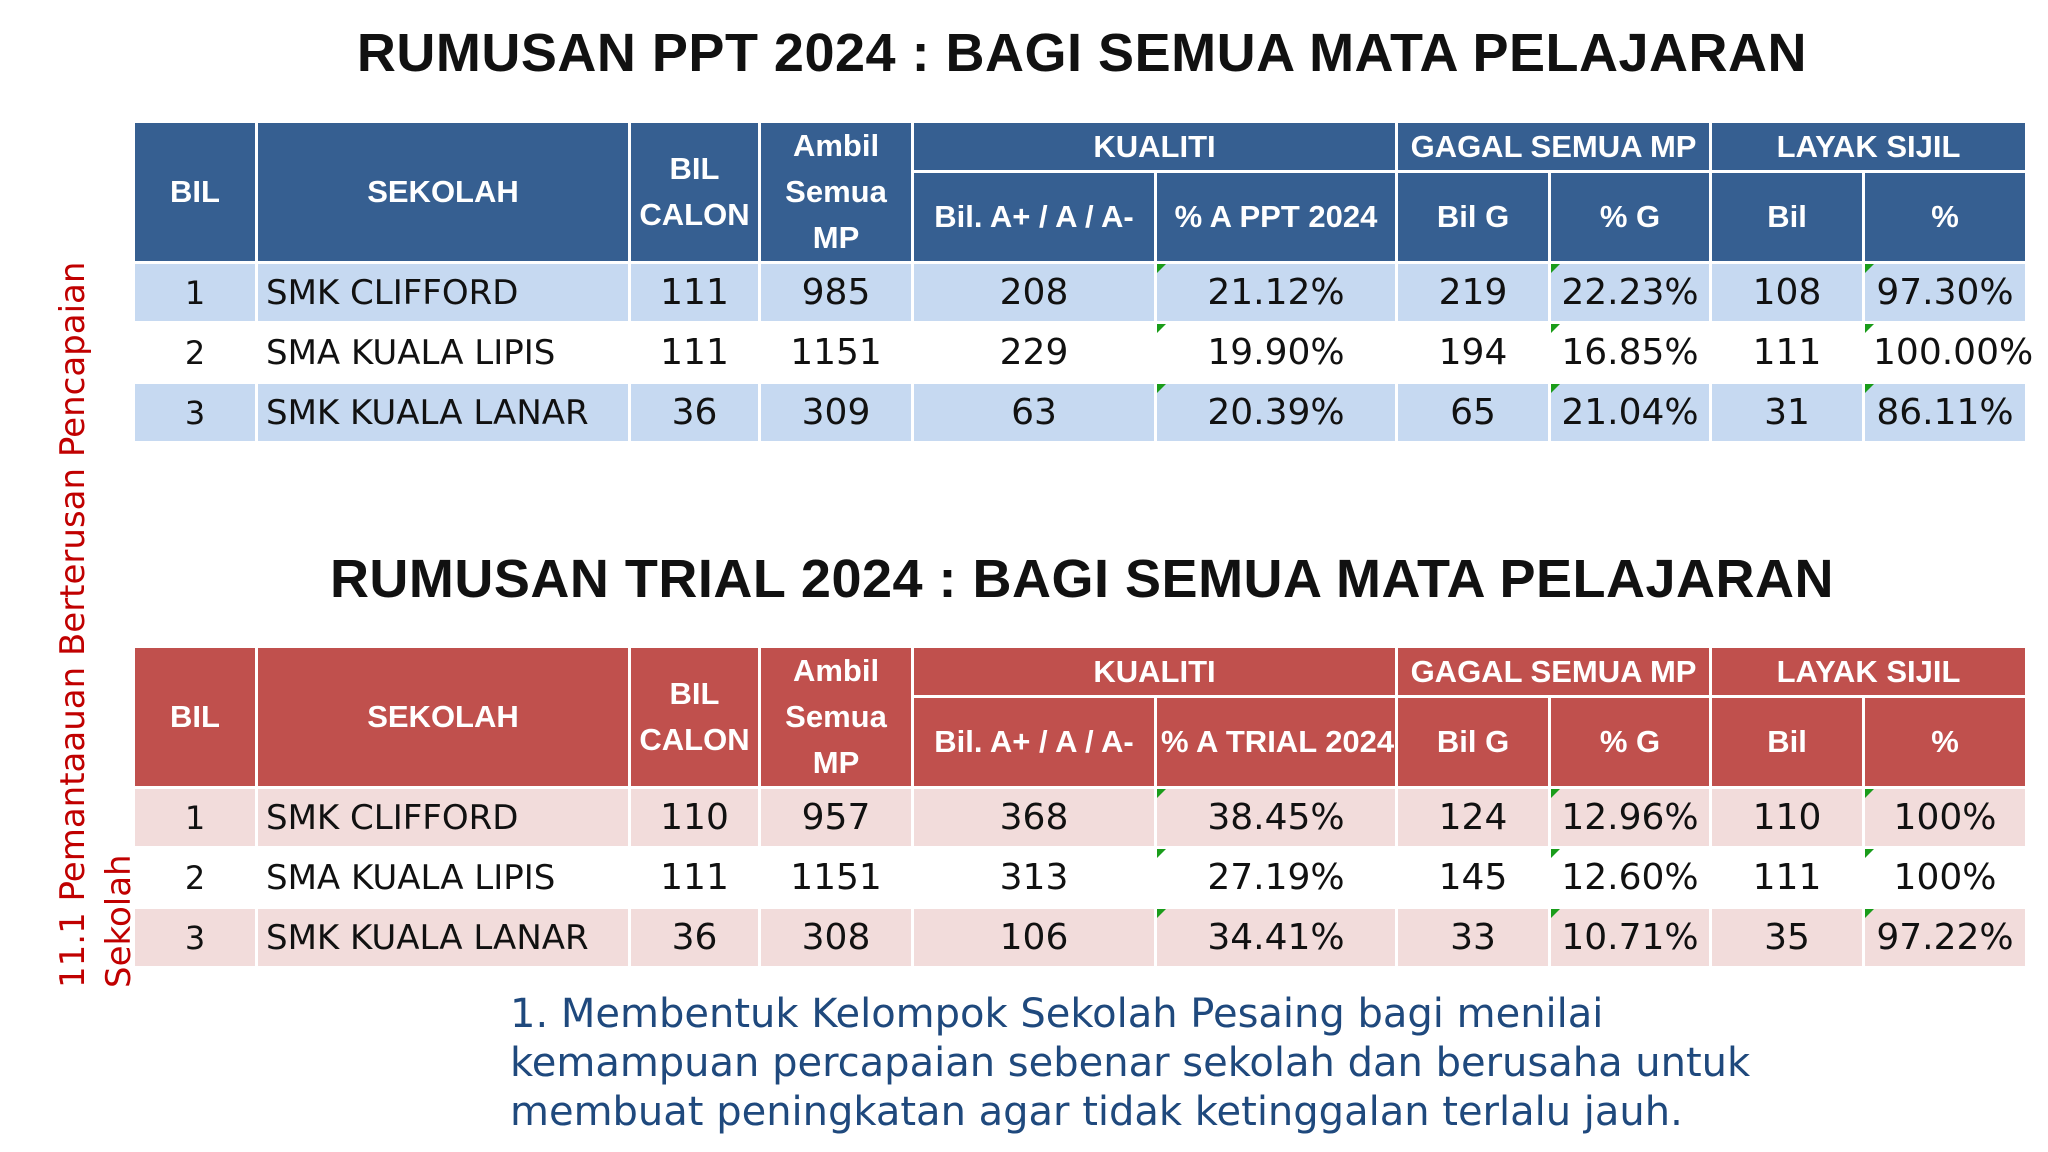  I want to click on col-header-bil-calon: BIL CALON, so click(694, 192).